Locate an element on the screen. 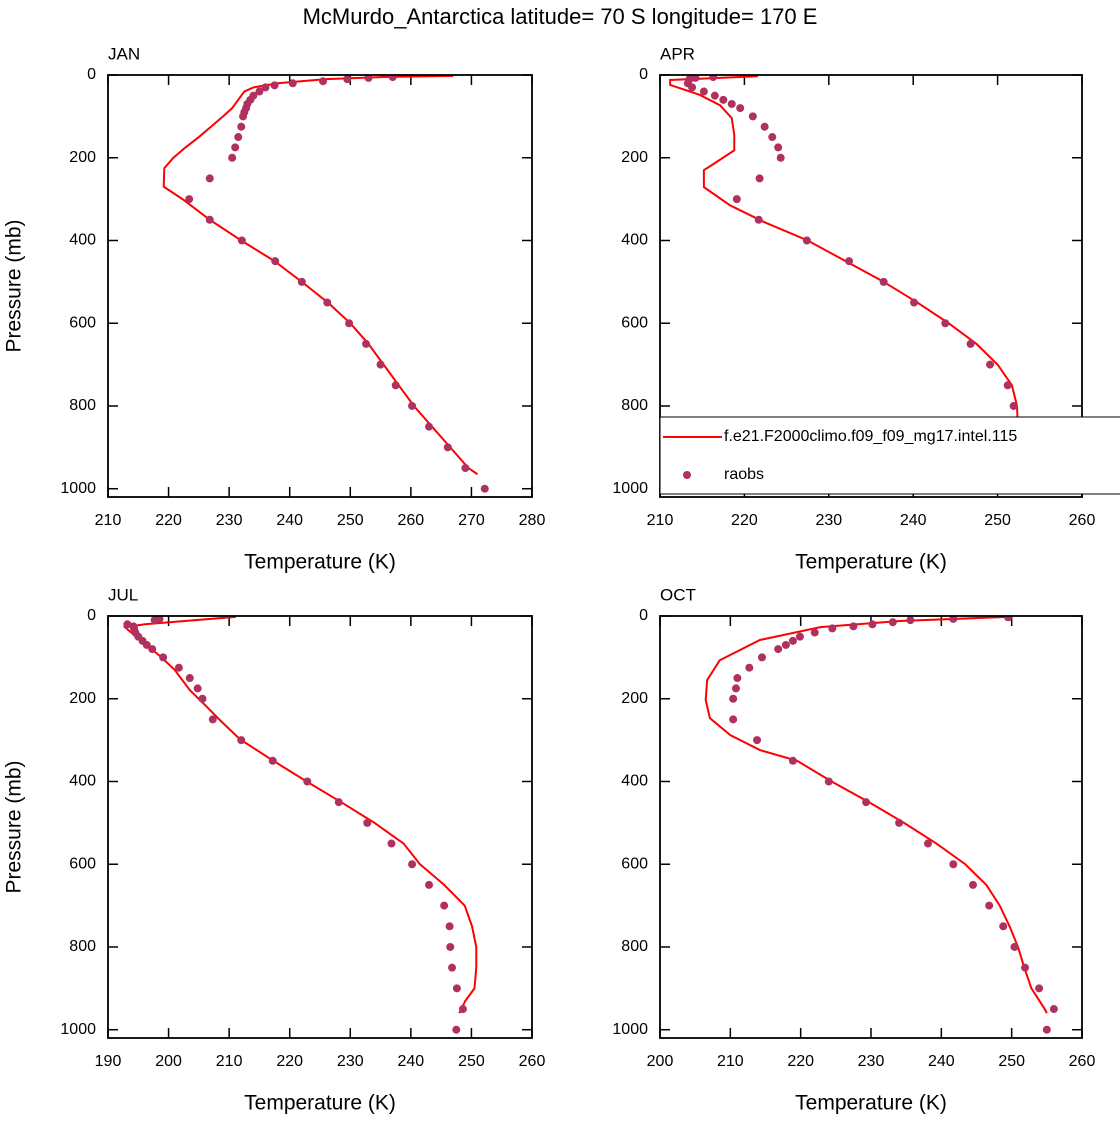  y-tick-label: 800 is located at coordinates (634, 946).